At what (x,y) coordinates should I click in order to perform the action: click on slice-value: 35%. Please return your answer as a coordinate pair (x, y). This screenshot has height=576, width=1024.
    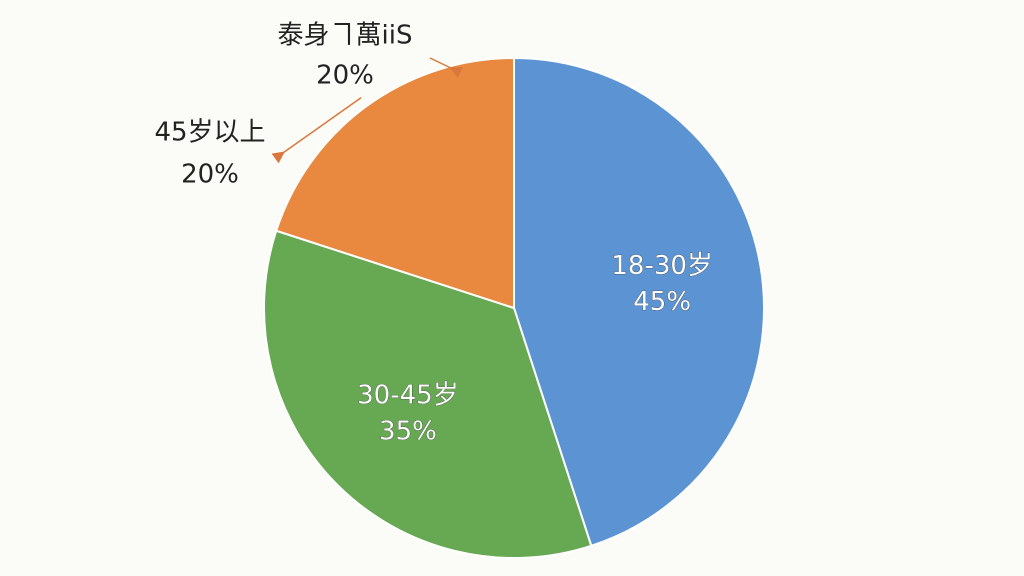
    Looking at the image, I should click on (408, 432).